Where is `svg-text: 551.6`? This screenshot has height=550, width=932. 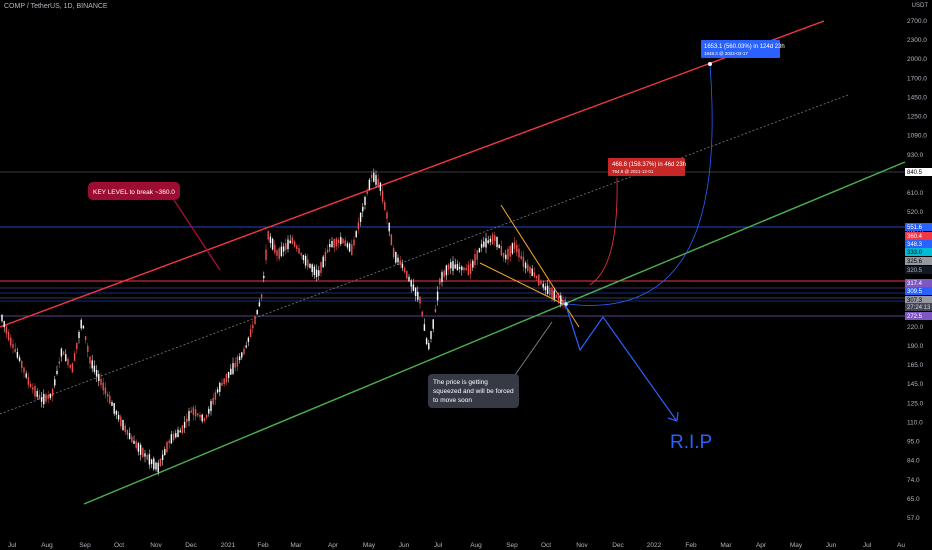 svg-text: 551.6 is located at coordinates (915, 228).